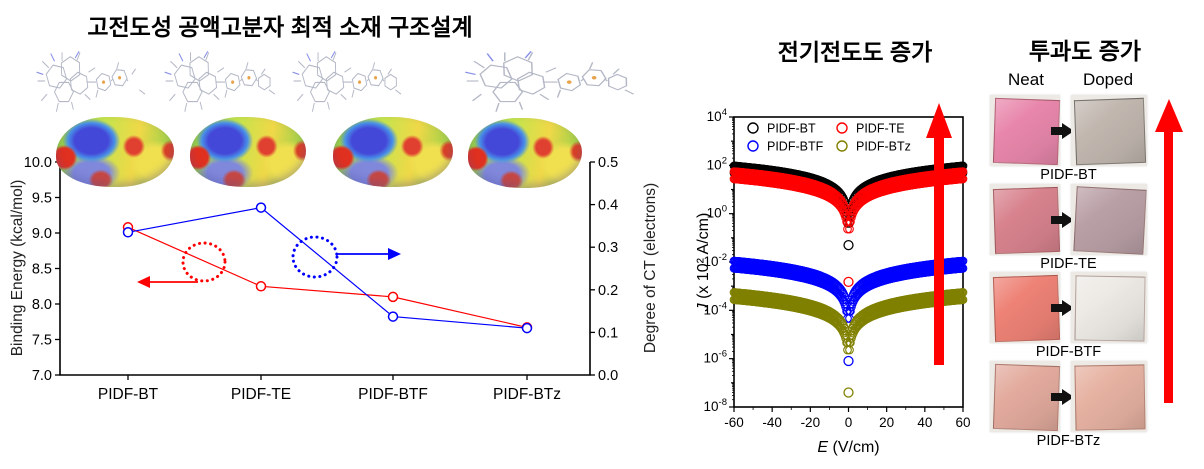  What do you see at coordinates (855, 52) in the screenshot?
I see `conductivity-chart-title: 전기전도도 증가` at bounding box center [855, 52].